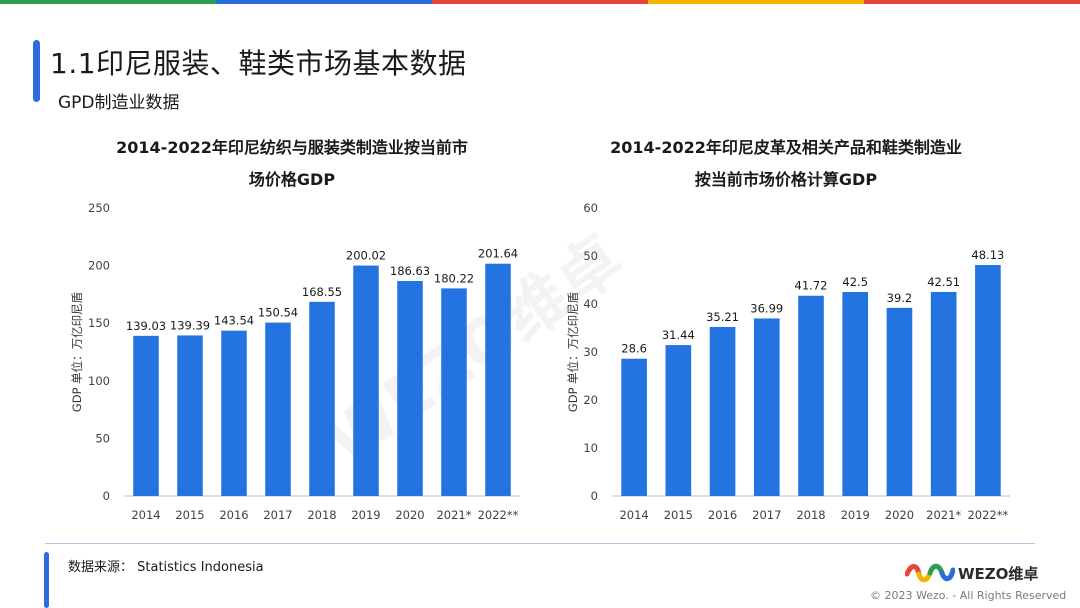 This screenshot has height=608, width=1080. What do you see at coordinates (190, 325) in the screenshot?
I see `bar-value-label: 139.39` at bounding box center [190, 325].